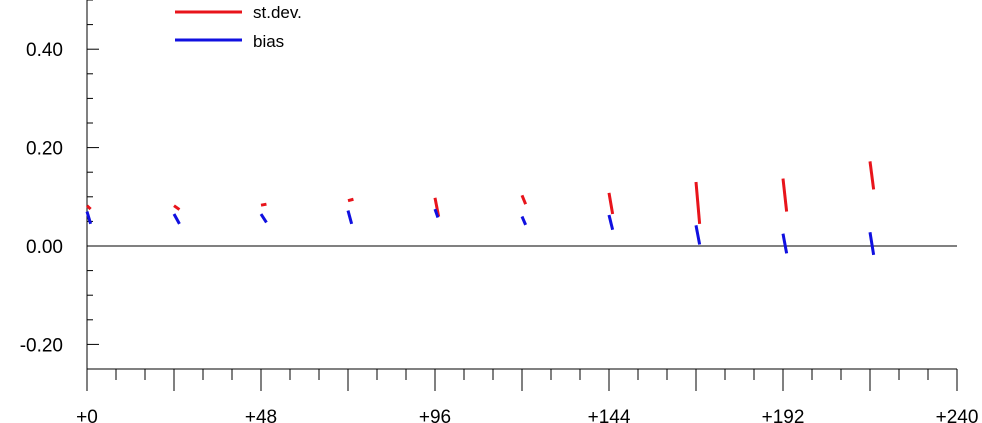  Describe the element at coordinates (783, 415) in the screenshot. I see `x-tick-label: +192` at that location.